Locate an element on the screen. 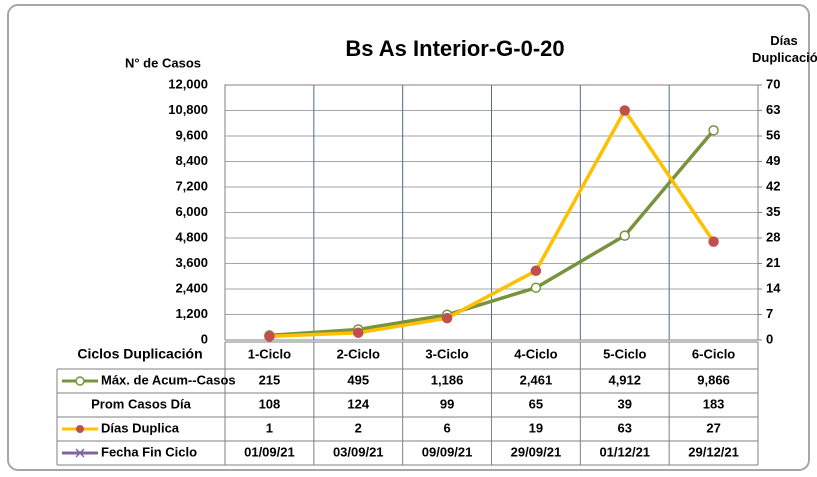 Image resolution: width=817 pixels, height=477 pixels. y2-tick-label: 0 is located at coordinates (769, 338).